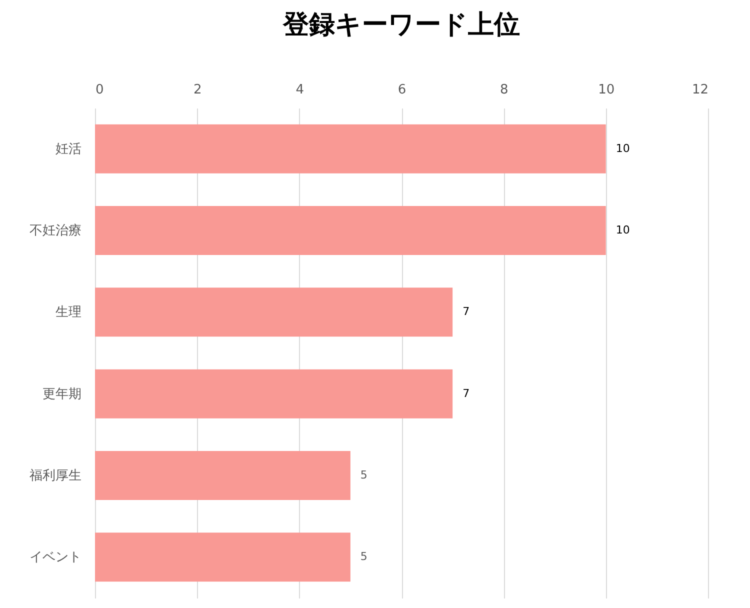 The height and width of the screenshot is (608, 750). What do you see at coordinates (300, 90) in the screenshot?
I see `x-tick-label: 4` at bounding box center [300, 90].